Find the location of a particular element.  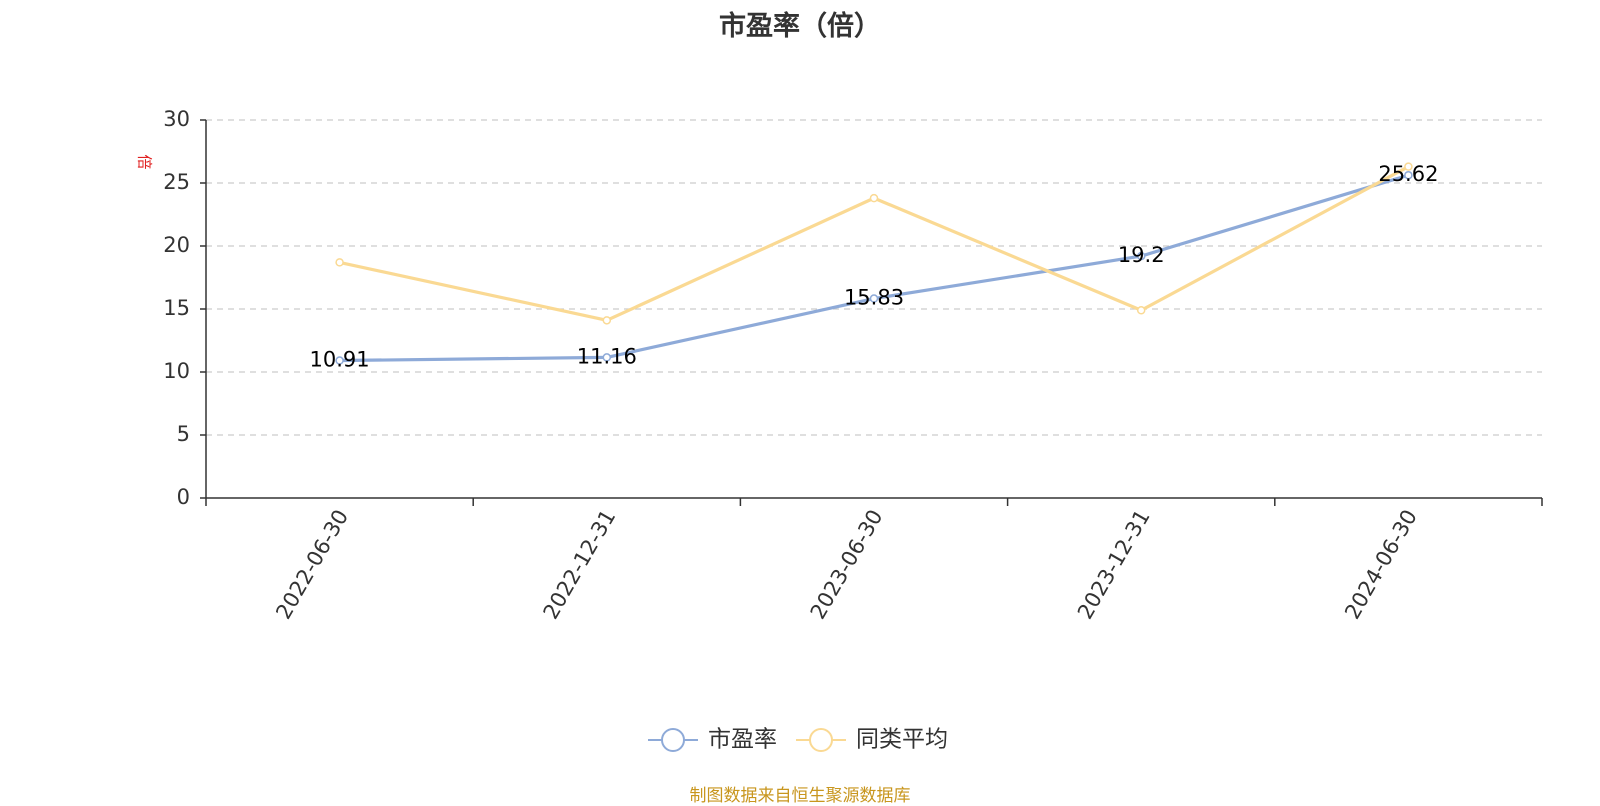

data-label: 10.91 is located at coordinates (340, 360).